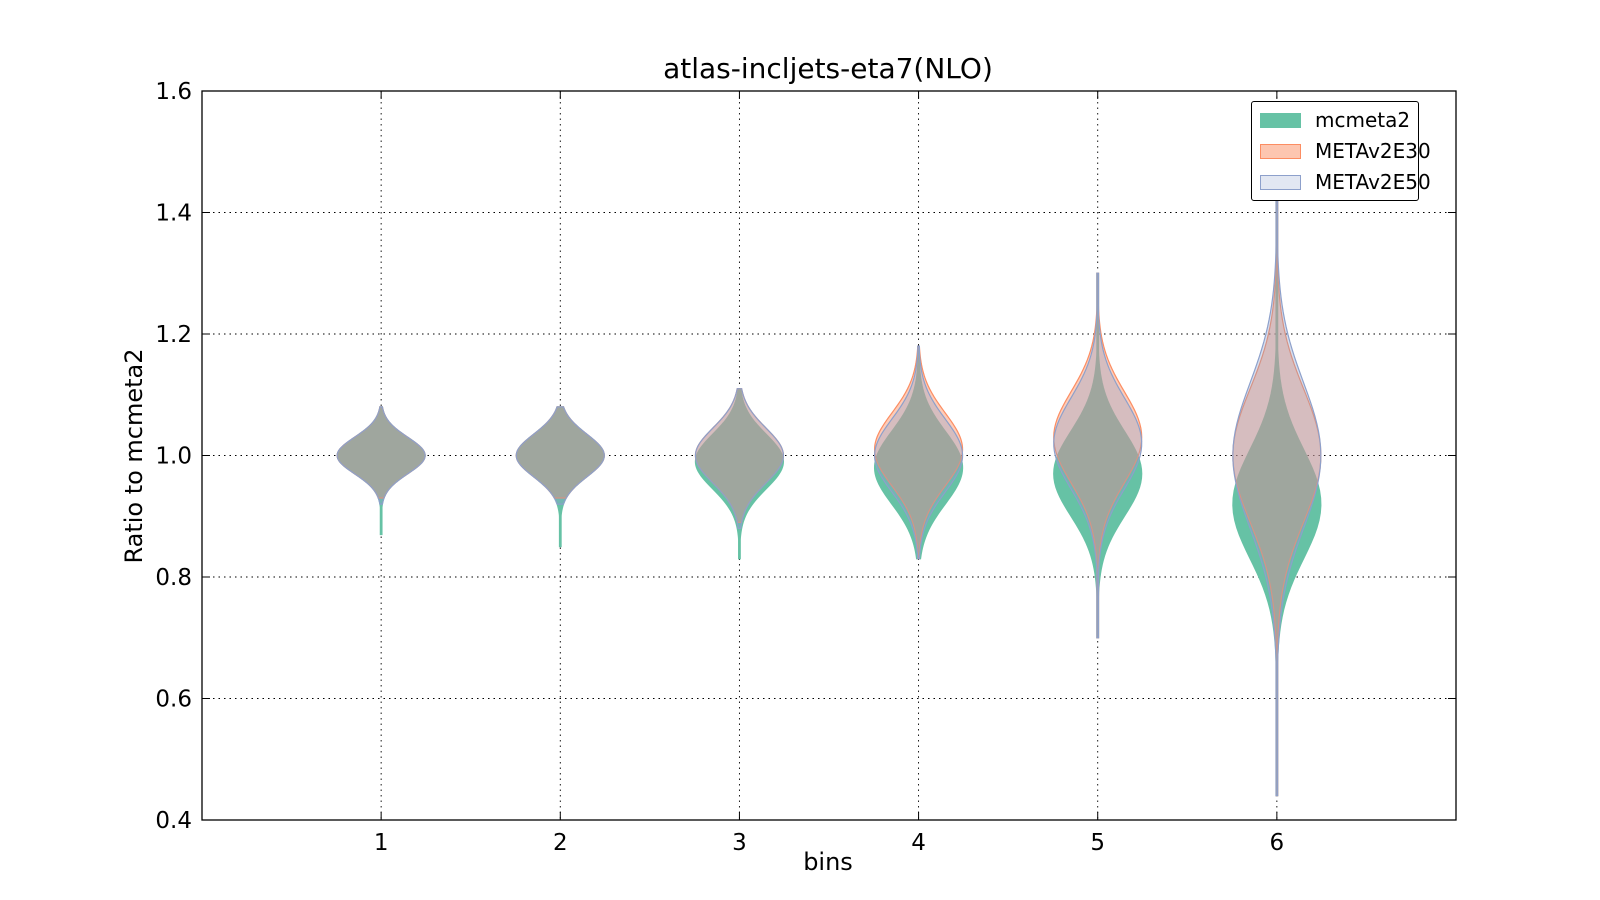 This screenshot has height=900, width=1600. Describe the element at coordinates (828, 862) in the screenshot. I see `x-axis-label: bins` at that location.